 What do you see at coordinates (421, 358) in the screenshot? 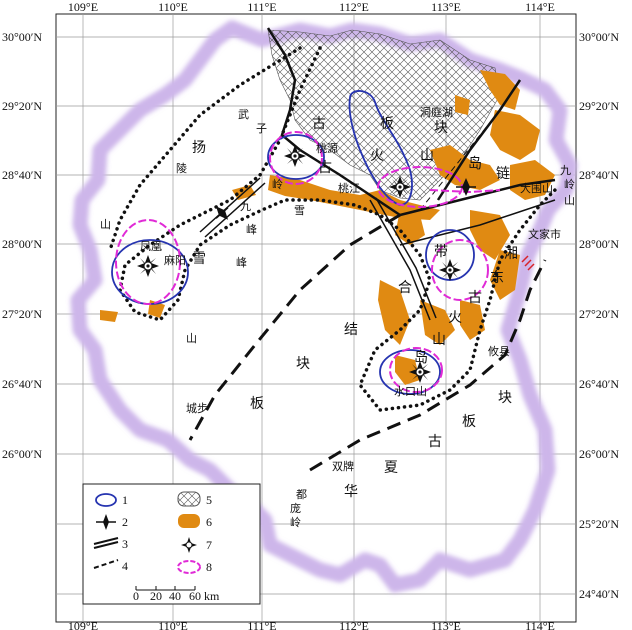
I see `label-dao2: 岛` at bounding box center [421, 358].